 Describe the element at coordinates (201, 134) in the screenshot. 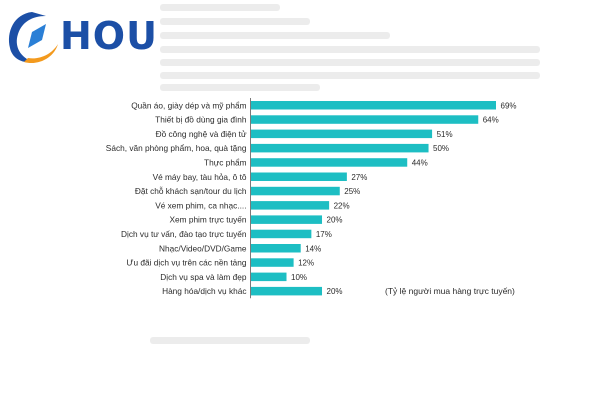

I see `category-label: Đồ công nghệ và điện tử` at that location.